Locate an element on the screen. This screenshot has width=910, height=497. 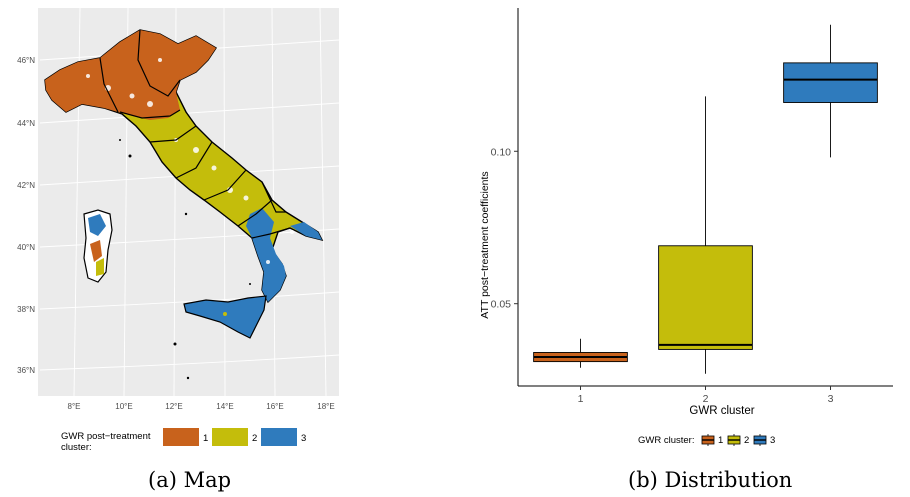
map-legend-label-2: 2 is located at coordinates (254, 438).